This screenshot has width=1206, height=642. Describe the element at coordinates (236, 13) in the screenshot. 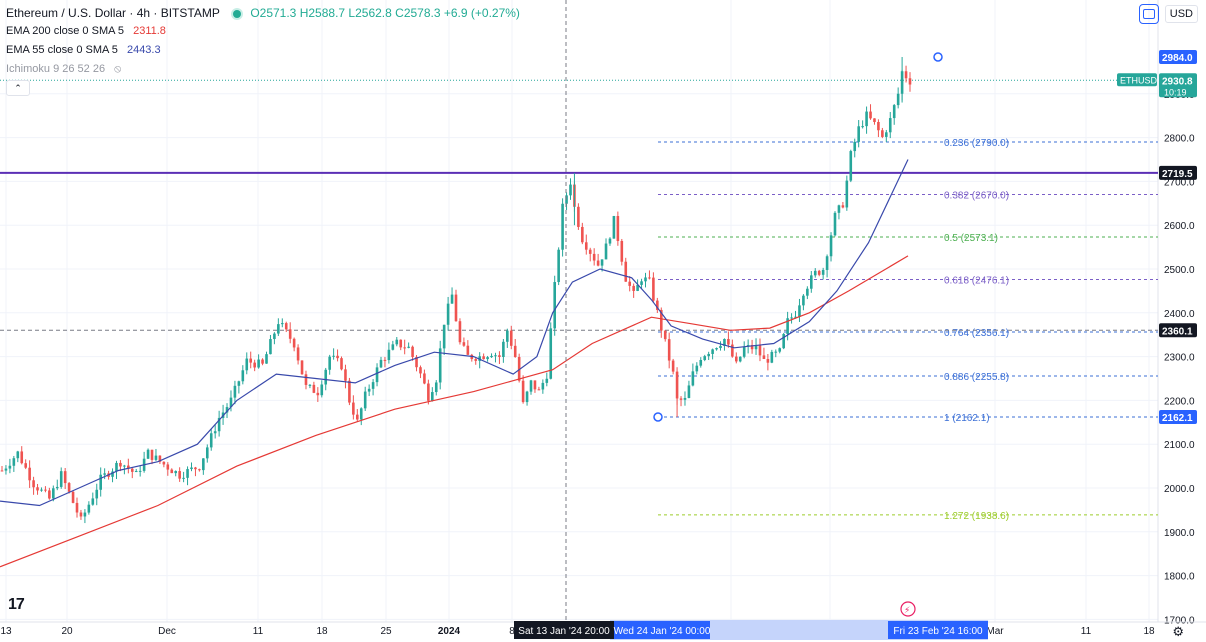

I see `market-status-icon` at that location.